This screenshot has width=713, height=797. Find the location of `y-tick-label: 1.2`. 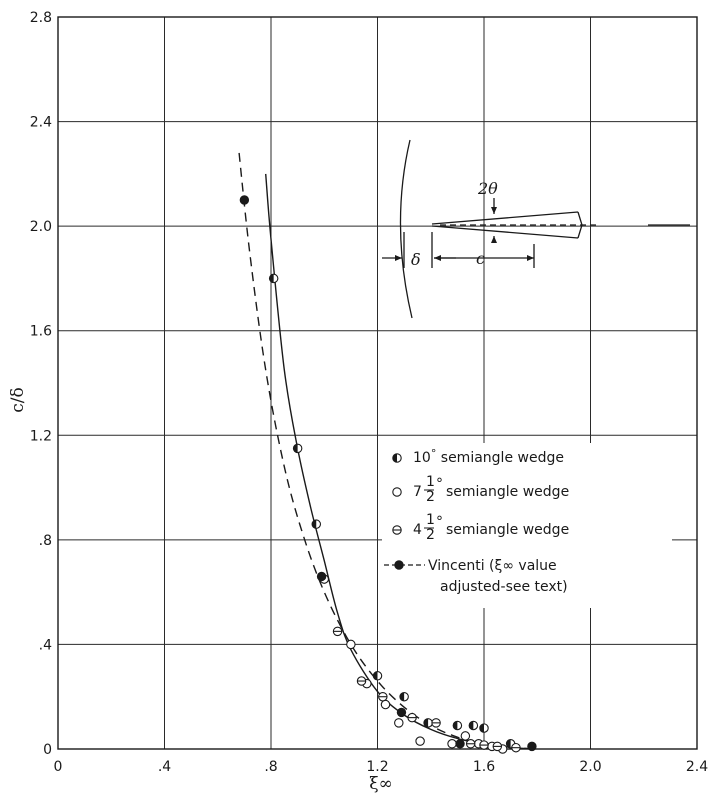

y-tick-label: 1.2 is located at coordinates (41, 436).